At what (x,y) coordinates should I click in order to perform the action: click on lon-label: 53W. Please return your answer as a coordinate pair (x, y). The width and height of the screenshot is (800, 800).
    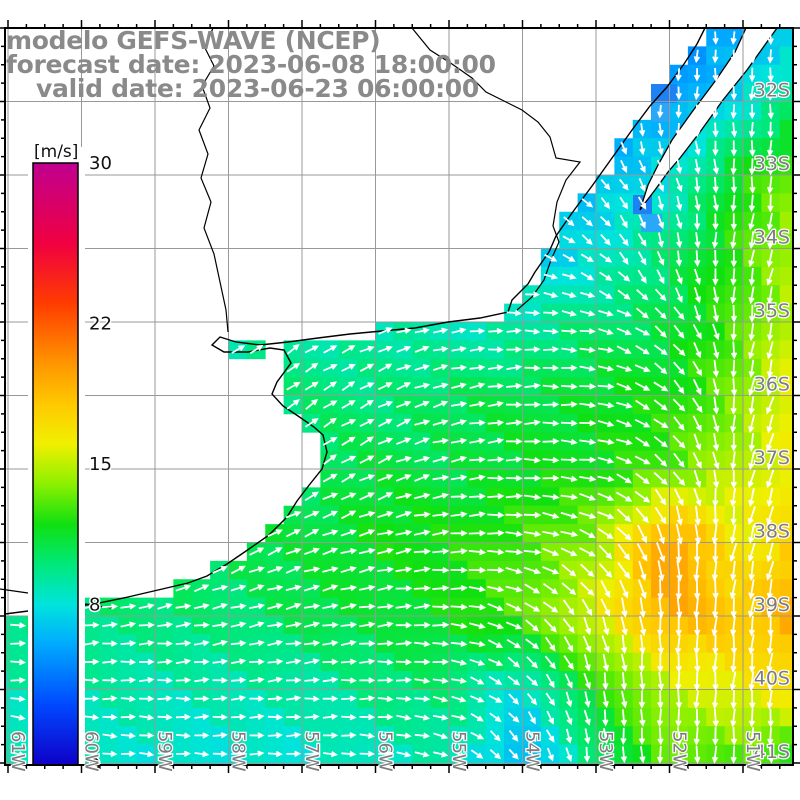
    Looking at the image, I should click on (605, 751).